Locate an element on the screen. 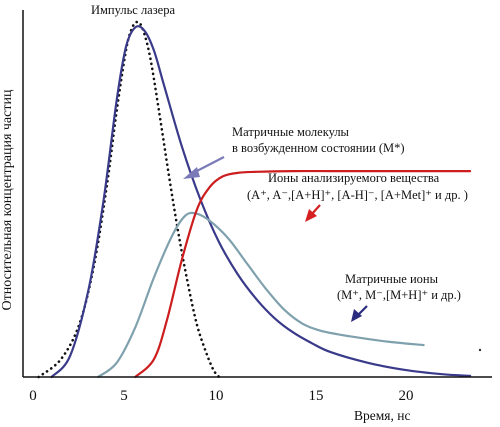 This screenshot has width=500, height=427. x-tick-label-0: 0 is located at coordinates (33, 396).